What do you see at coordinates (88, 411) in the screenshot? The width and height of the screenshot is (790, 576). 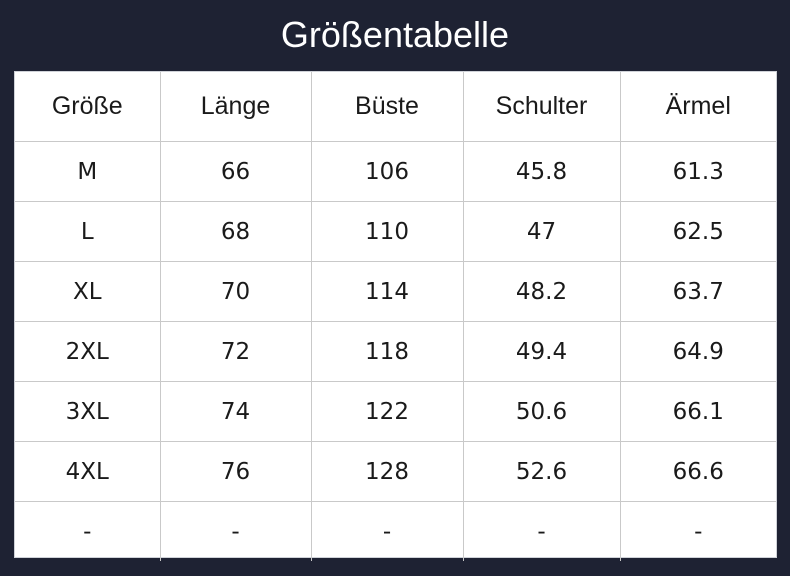 I see `table-cell-size: 3XL` at bounding box center [88, 411].